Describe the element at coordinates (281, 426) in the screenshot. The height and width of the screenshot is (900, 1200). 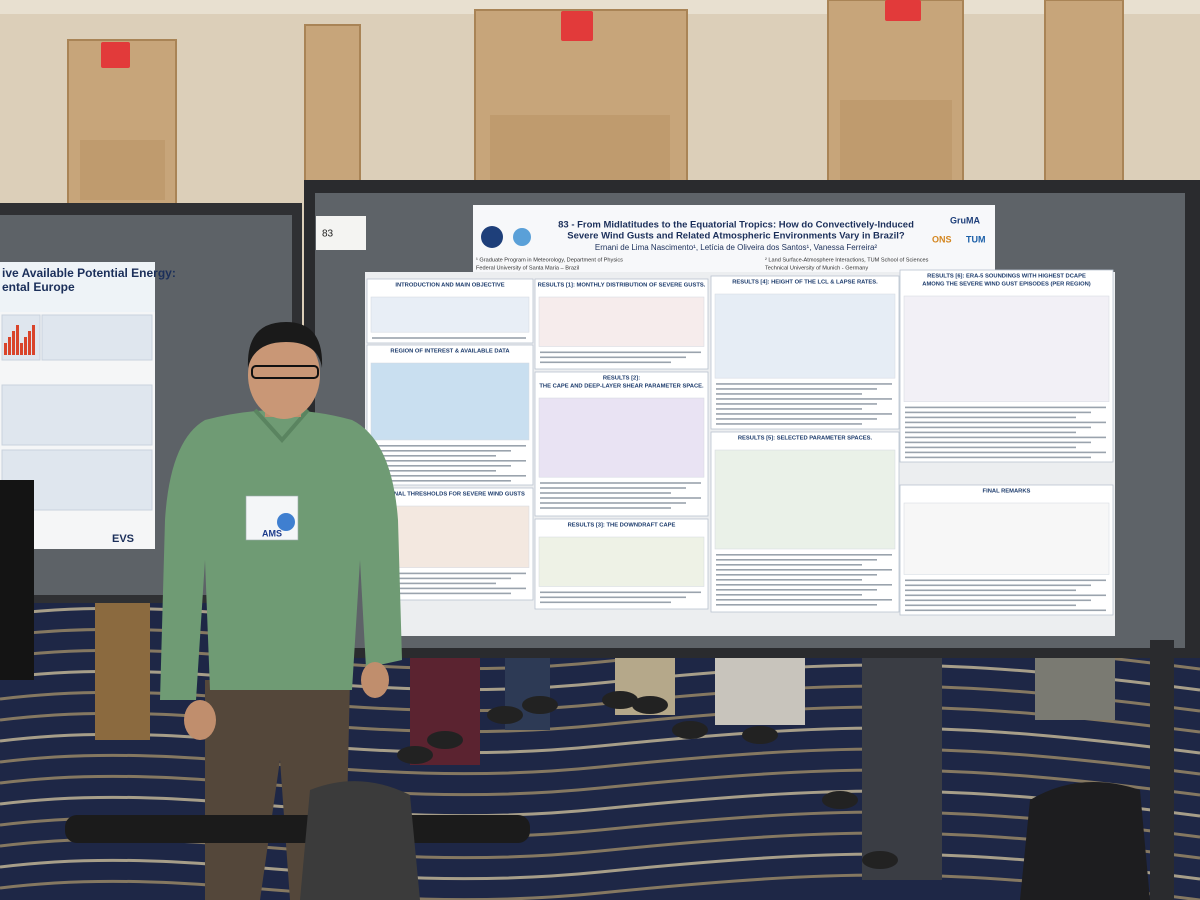
I see `person-collar` at that location.